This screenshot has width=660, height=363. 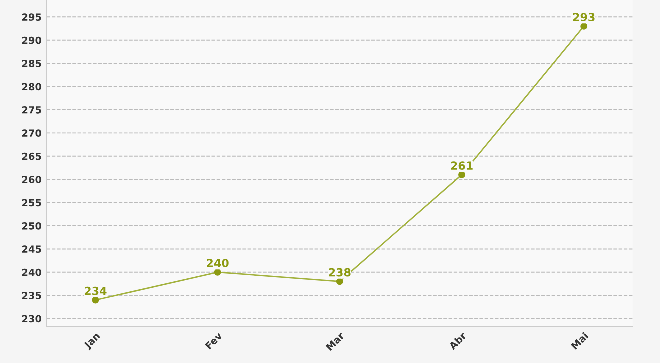 What do you see at coordinates (462, 166) in the screenshot?
I see `data-label: 261` at bounding box center [462, 166].